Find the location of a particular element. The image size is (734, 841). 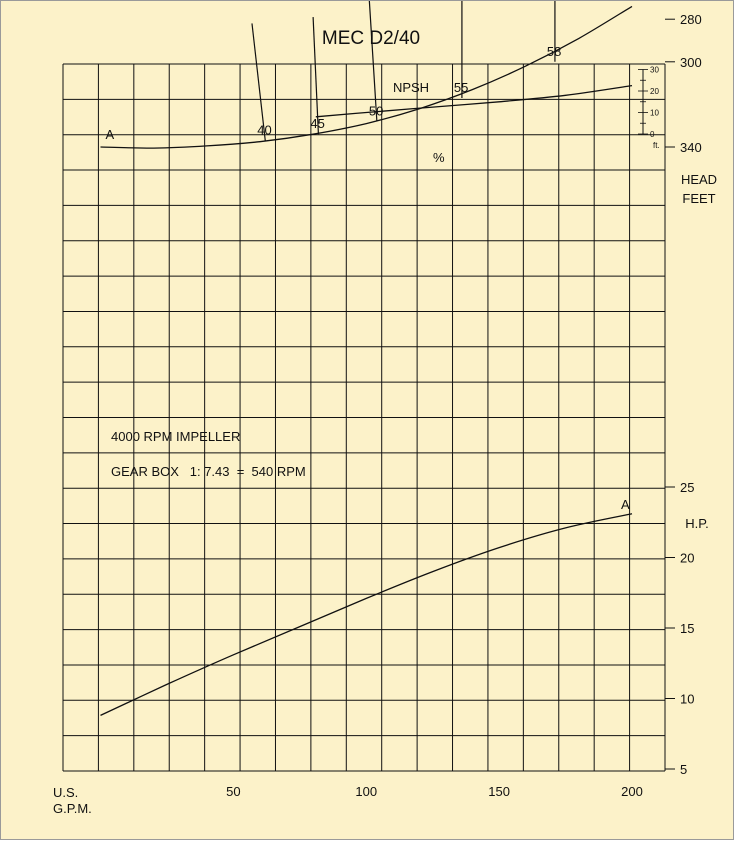

head-tick-label: 300 is located at coordinates (691, 62).